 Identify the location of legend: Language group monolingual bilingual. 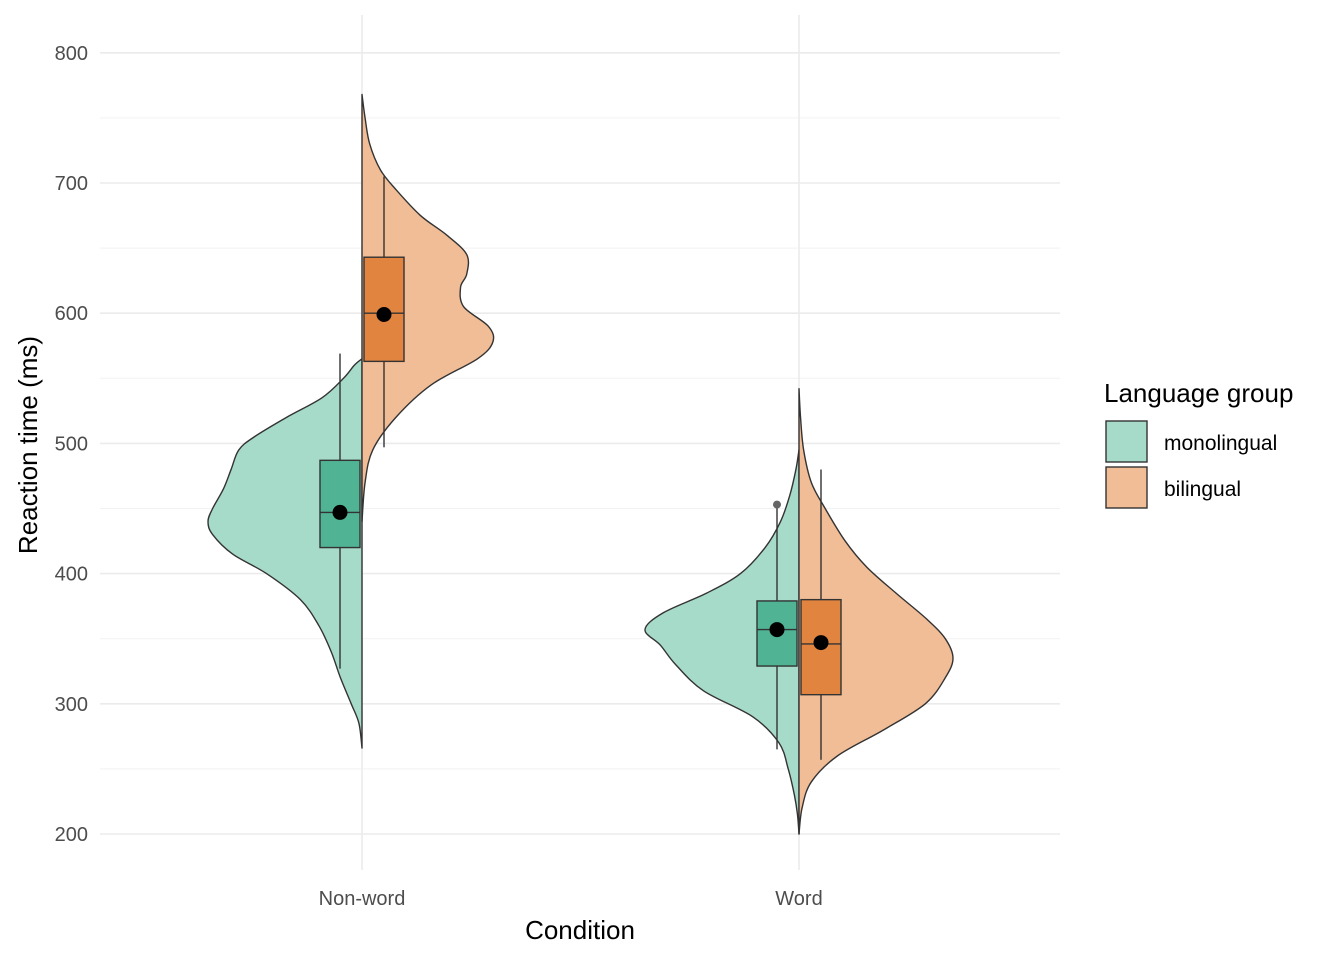
(1198, 443).